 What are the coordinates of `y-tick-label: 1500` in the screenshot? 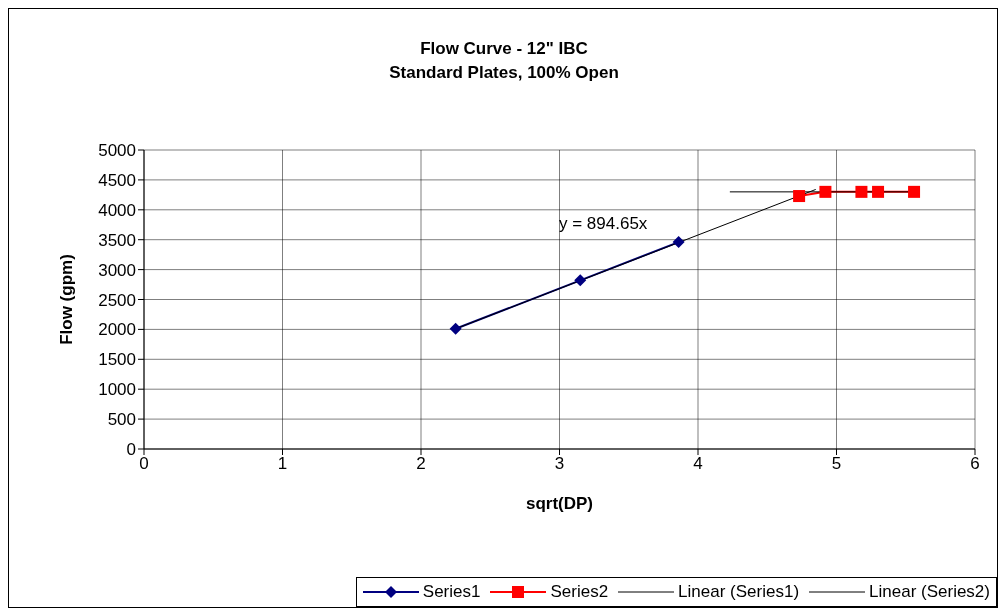 It's located at (117, 360).